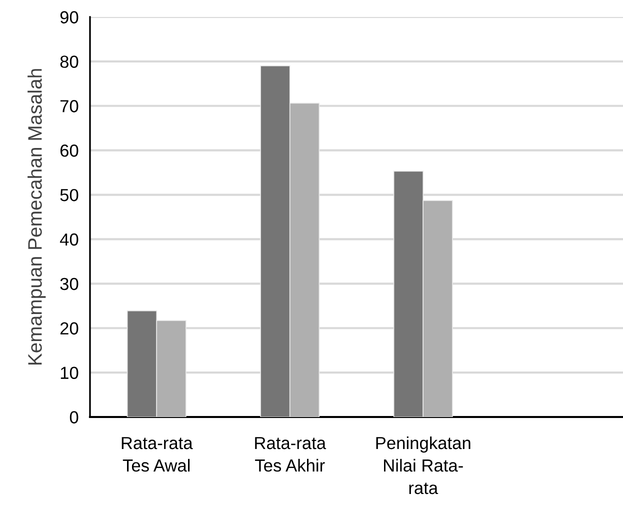 Image resolution: width=623 pixels, height=519 pixels. Describe the element at coordinates (69, 195) in the screenshot. I see `y-tick-label: 50` at that location.